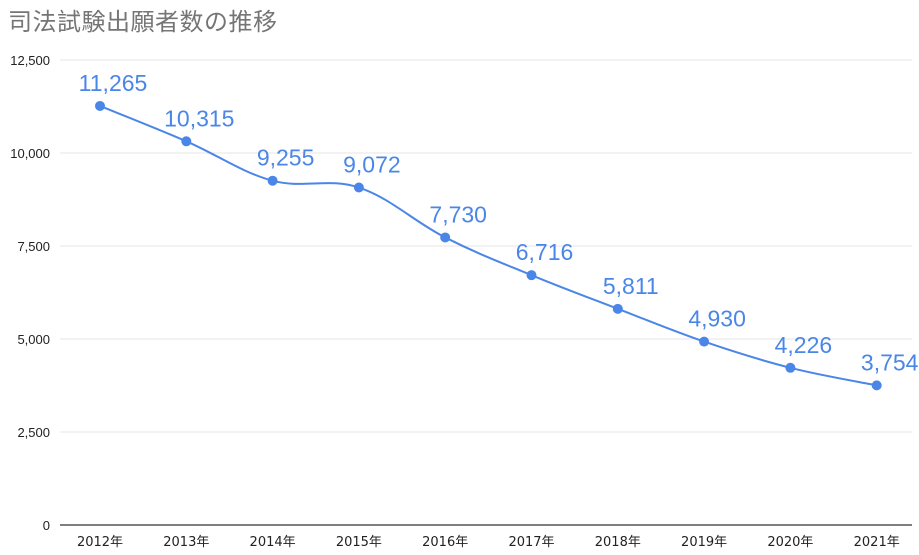  Describe the element at coordinates (46, 525) in the screenshot. I see `y-tick-label: 0` at that location.